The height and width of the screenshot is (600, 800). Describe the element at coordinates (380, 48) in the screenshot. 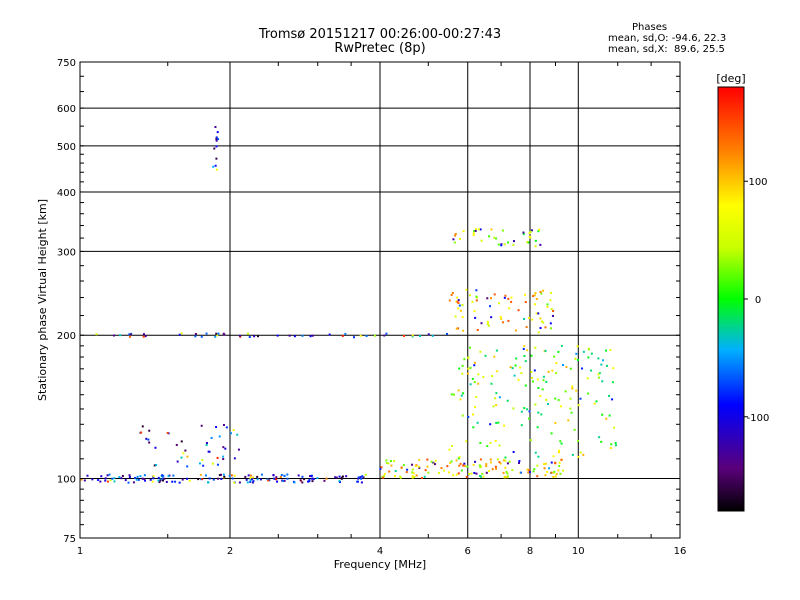

I see `chart-subtitle: RwPretec (8p)` at that location.